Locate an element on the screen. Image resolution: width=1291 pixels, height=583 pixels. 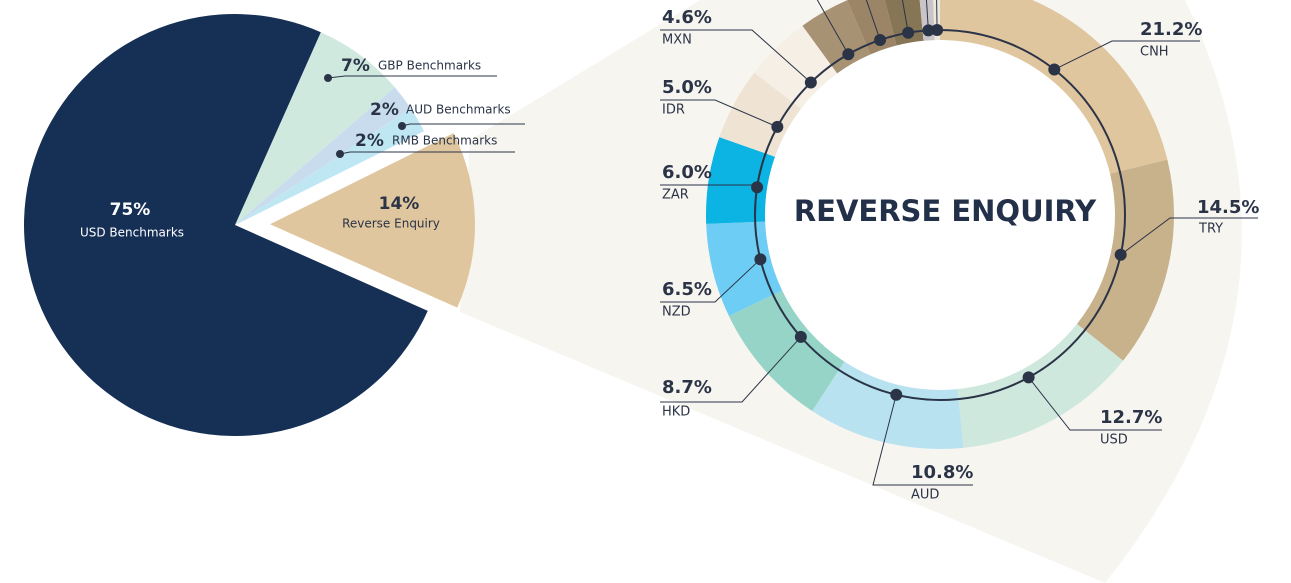
segment-value: 12.7% is located at coordinates (1131, 417).